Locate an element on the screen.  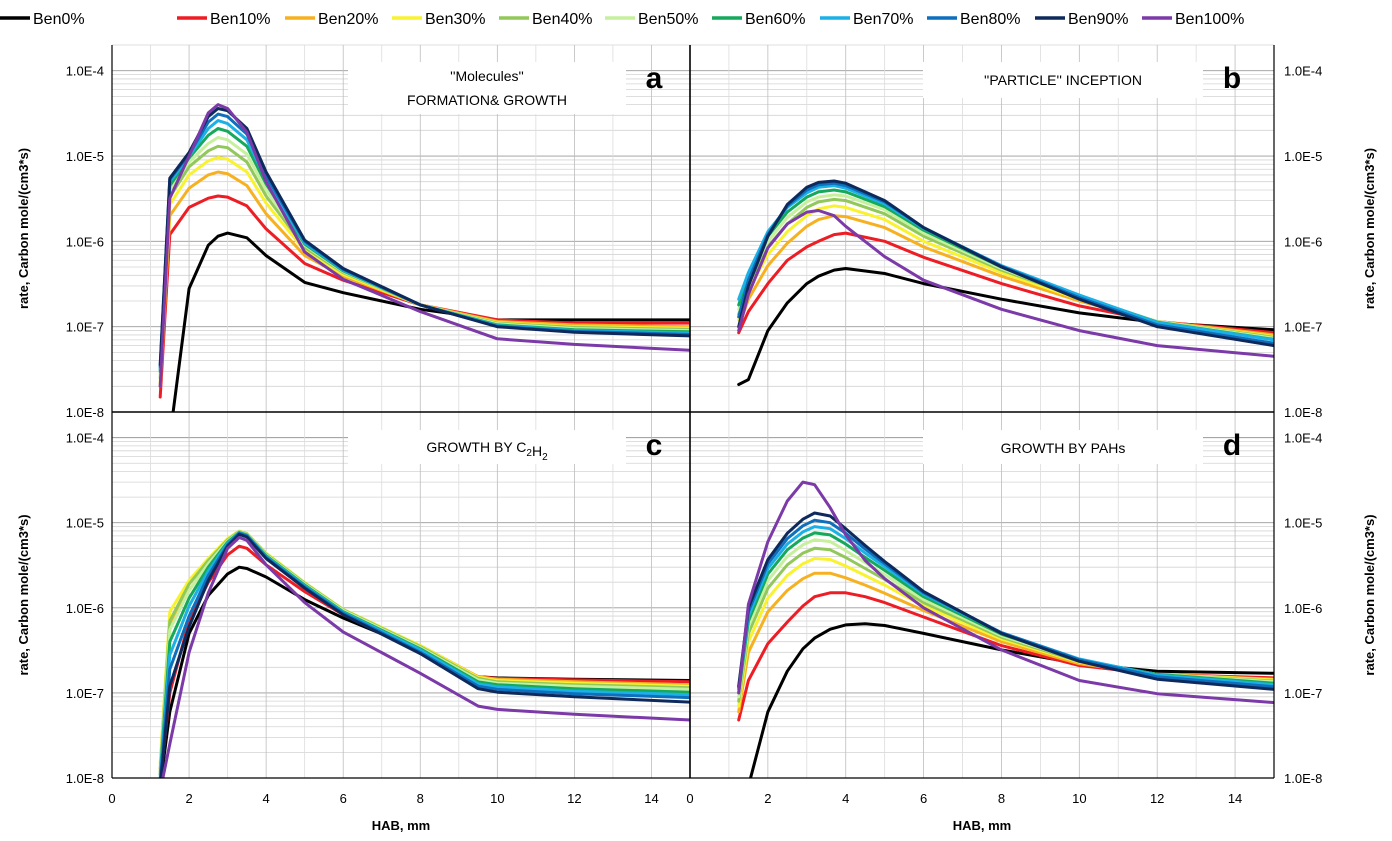
legend-item: Ben70% is located at coordinates (867, 19).